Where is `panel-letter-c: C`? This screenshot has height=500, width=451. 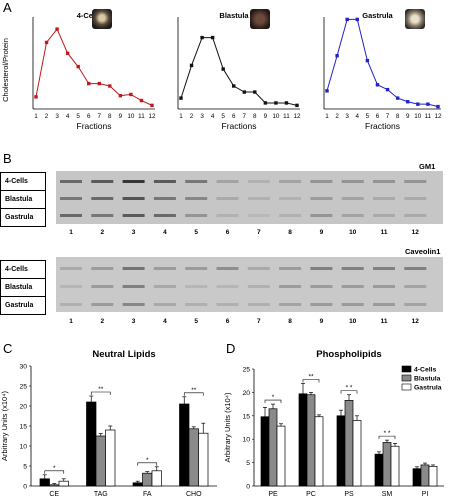
panel-letter-c: C is located at coordinates (8, 348).